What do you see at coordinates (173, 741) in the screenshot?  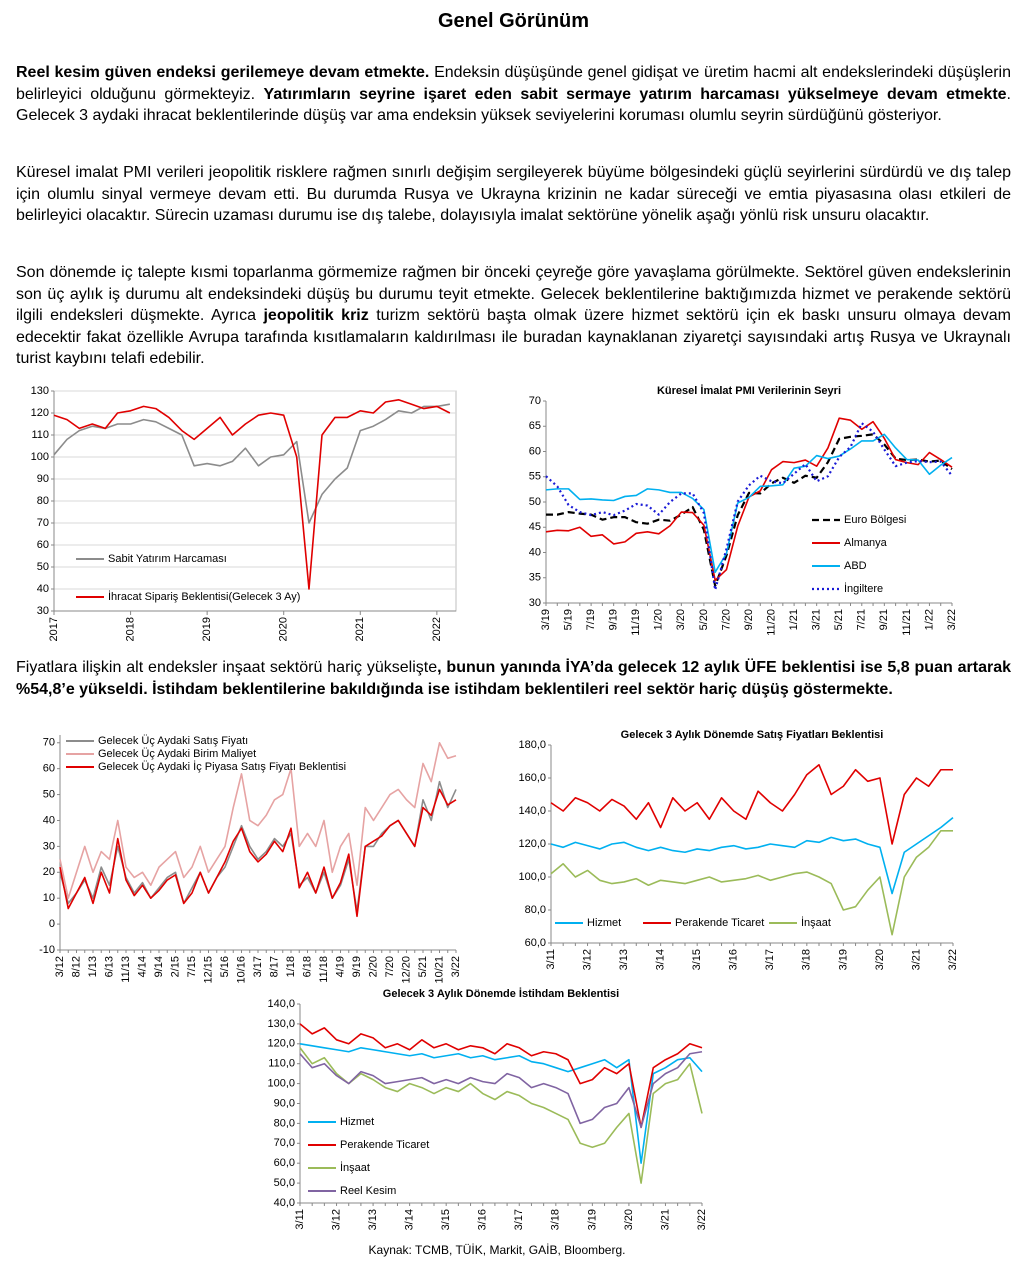 I see `legend-label: Gelecek Üç Aydaki Satış Fiyatı` at bounding box center [173, 741].